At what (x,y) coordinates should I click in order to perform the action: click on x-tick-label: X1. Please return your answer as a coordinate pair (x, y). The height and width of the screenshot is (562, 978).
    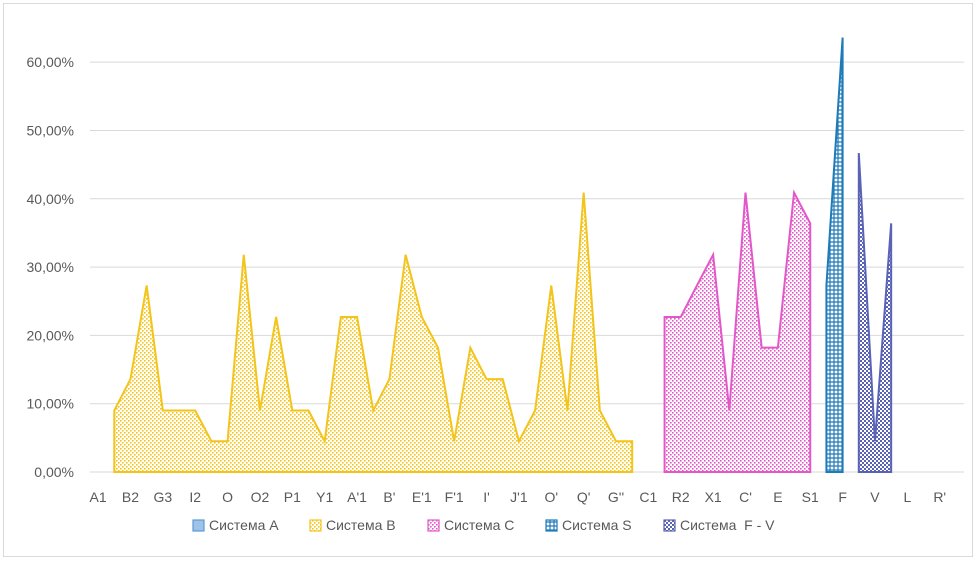
    Looking at the image, I should click on (713, 497).